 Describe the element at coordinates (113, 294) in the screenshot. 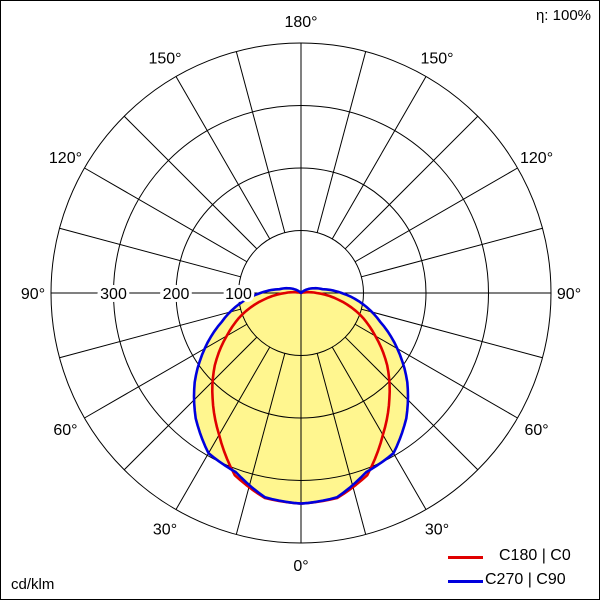

I see `radial-tick-label: 300` at that location.